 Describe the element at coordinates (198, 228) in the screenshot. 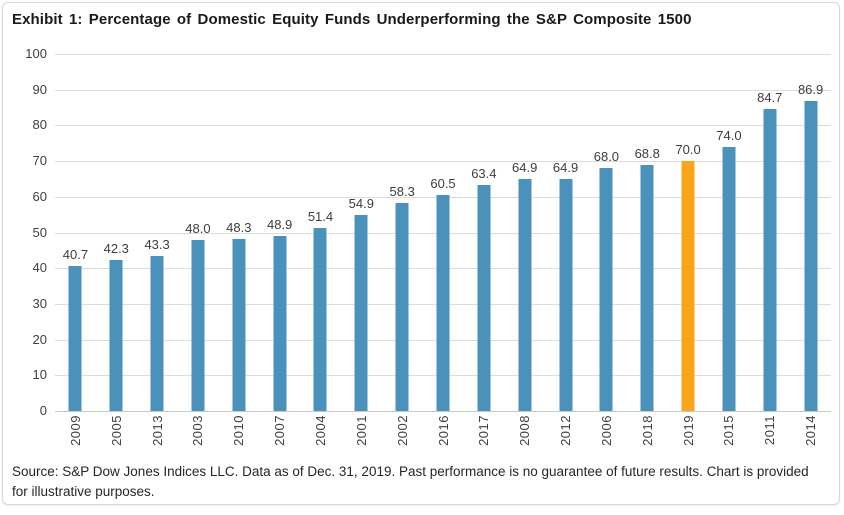

I see `bar-value-label: 48.0` at that location.